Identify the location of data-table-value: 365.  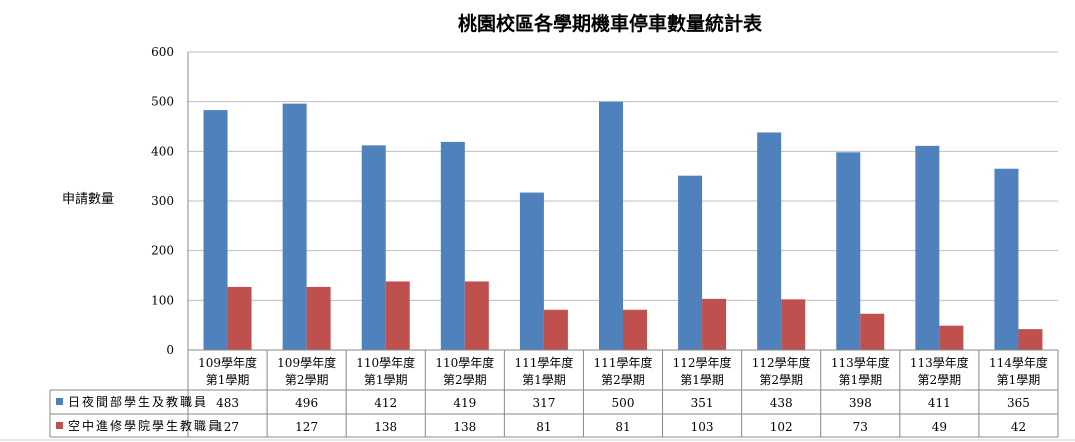
(1018, 403).